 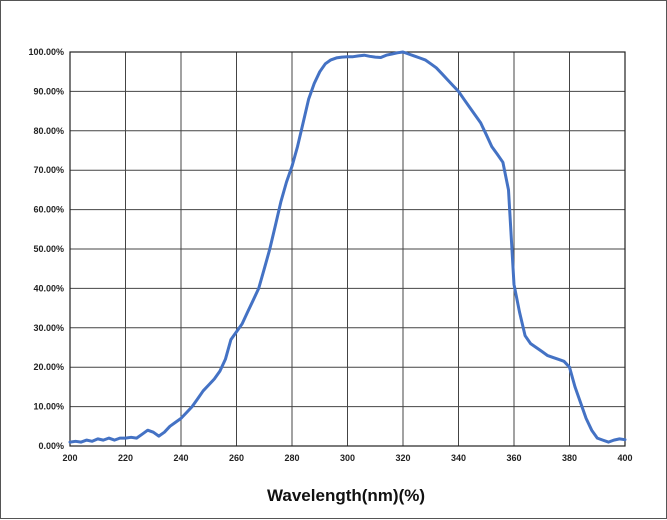 I want to click on x-tick-label: 380, so click(x=569, y=458).